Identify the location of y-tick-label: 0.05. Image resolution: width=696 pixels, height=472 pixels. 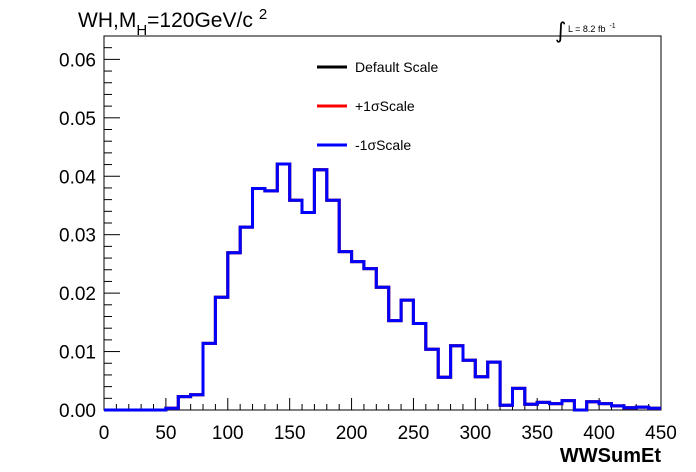
(77, 119).